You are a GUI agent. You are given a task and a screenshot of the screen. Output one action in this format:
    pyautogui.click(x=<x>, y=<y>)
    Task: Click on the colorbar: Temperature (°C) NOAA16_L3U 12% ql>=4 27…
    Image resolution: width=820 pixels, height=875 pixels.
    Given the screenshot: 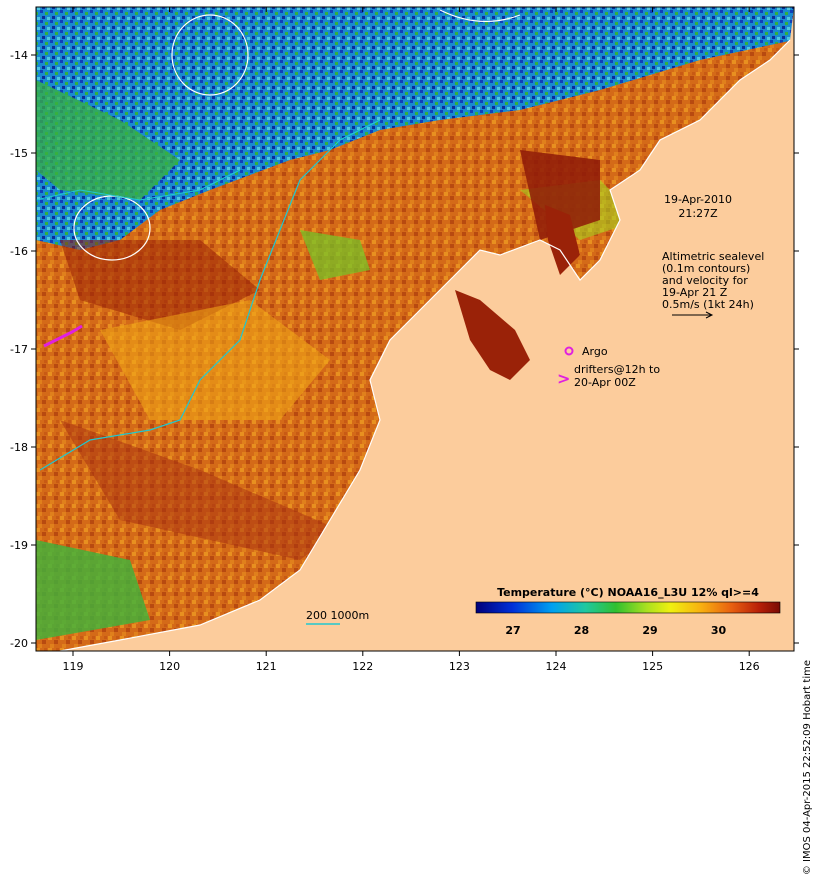 What is the action you would take?
    pyautogui.click(x=628, y=611)
    